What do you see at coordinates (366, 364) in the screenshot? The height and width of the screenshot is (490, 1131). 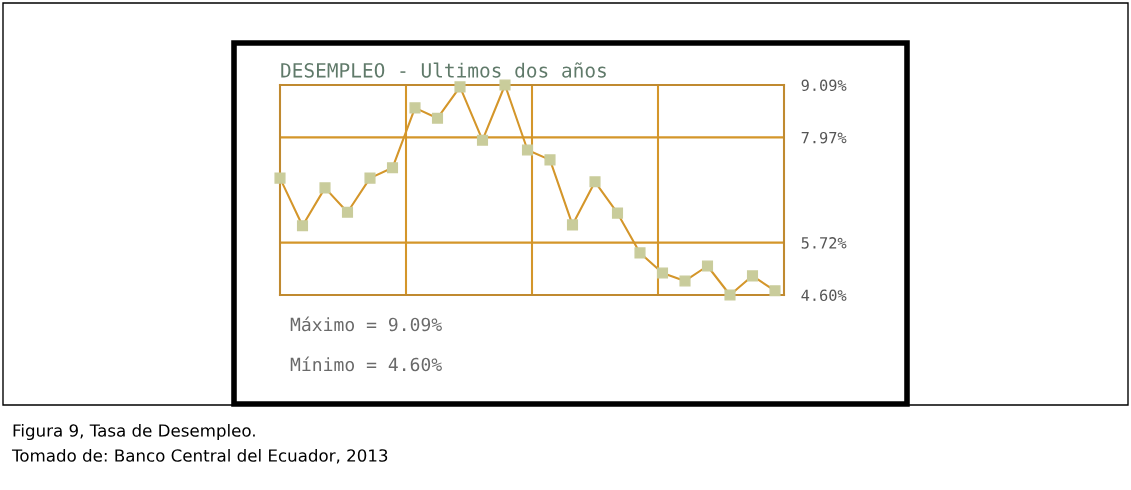 I see `text: Mínimo = 4.60%` at bounding box center [366, 364].